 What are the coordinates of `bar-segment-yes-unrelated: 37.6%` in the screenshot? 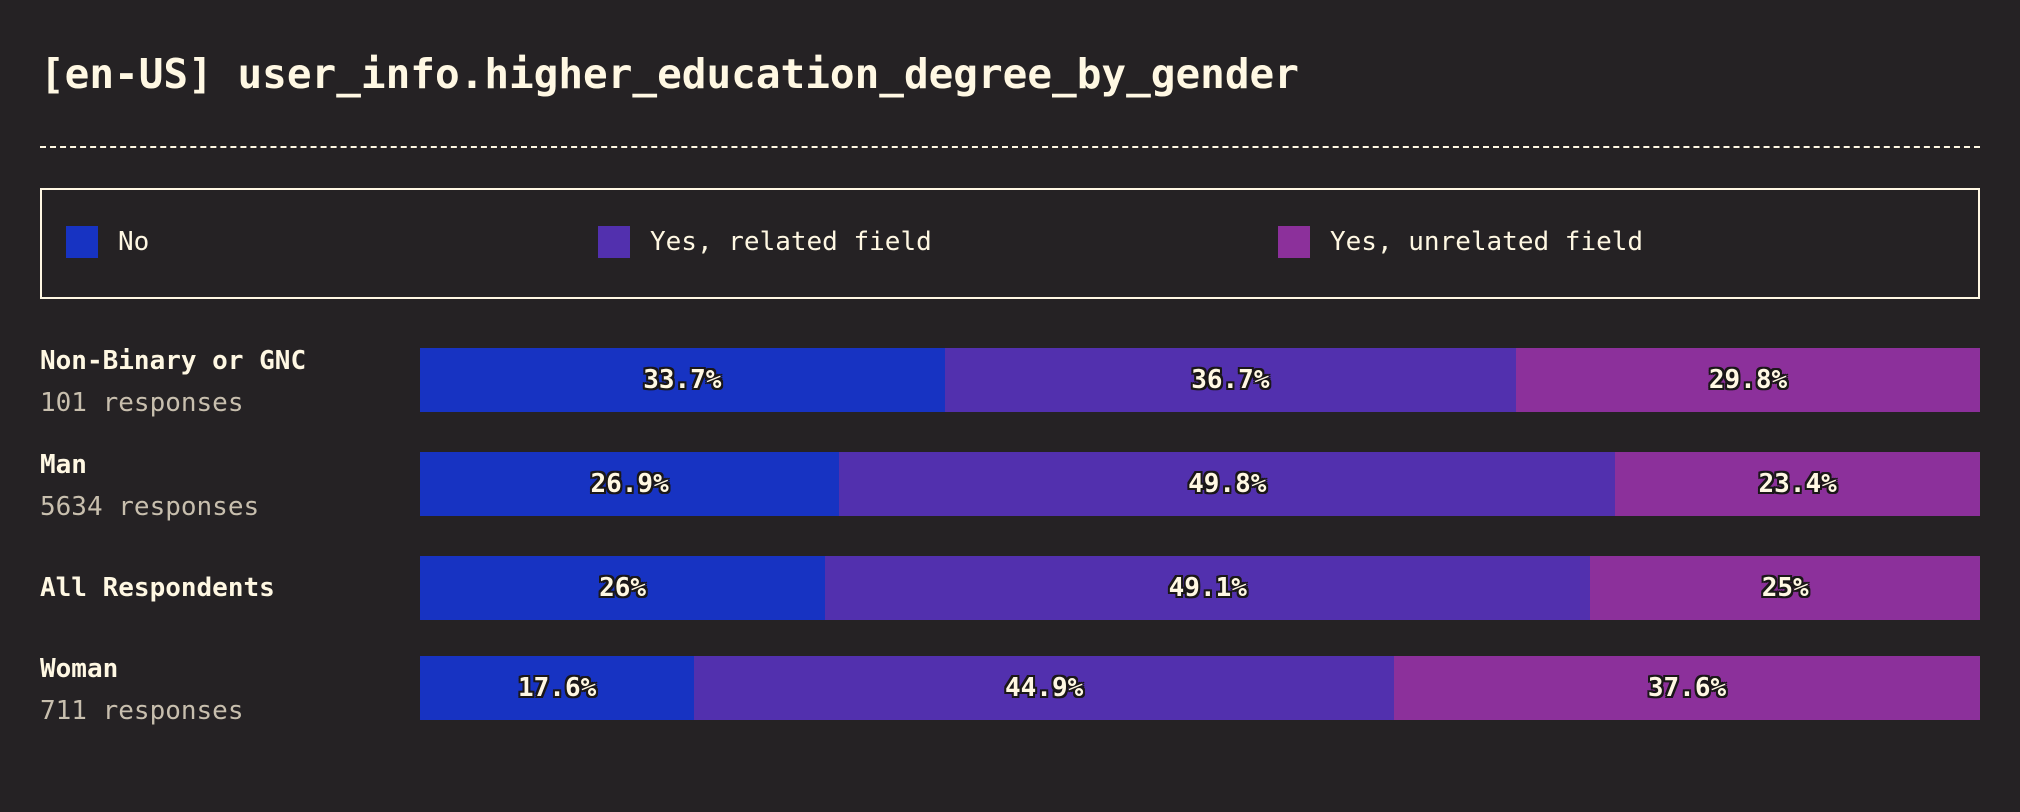 It's located at (1687, 688).